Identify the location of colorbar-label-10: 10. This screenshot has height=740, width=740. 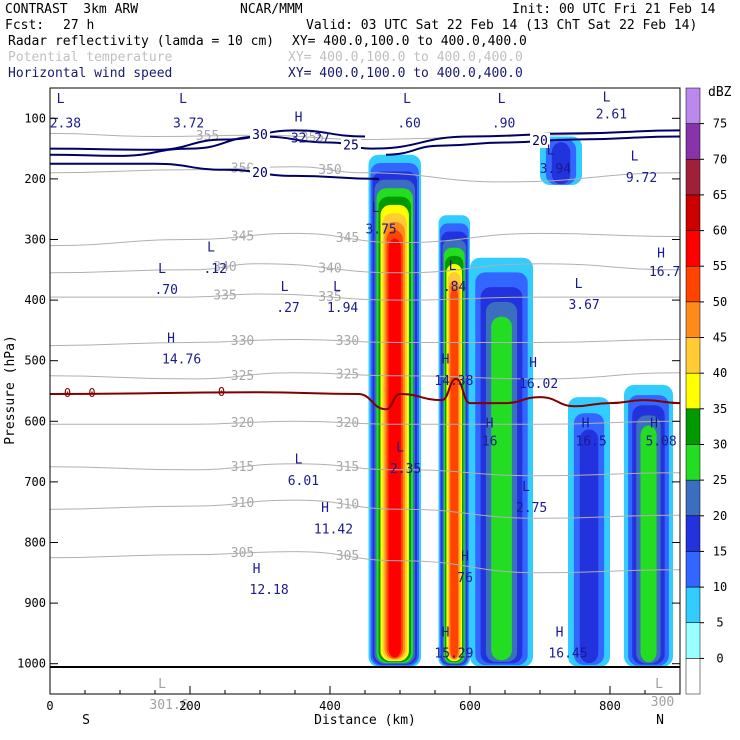
(720, 587).